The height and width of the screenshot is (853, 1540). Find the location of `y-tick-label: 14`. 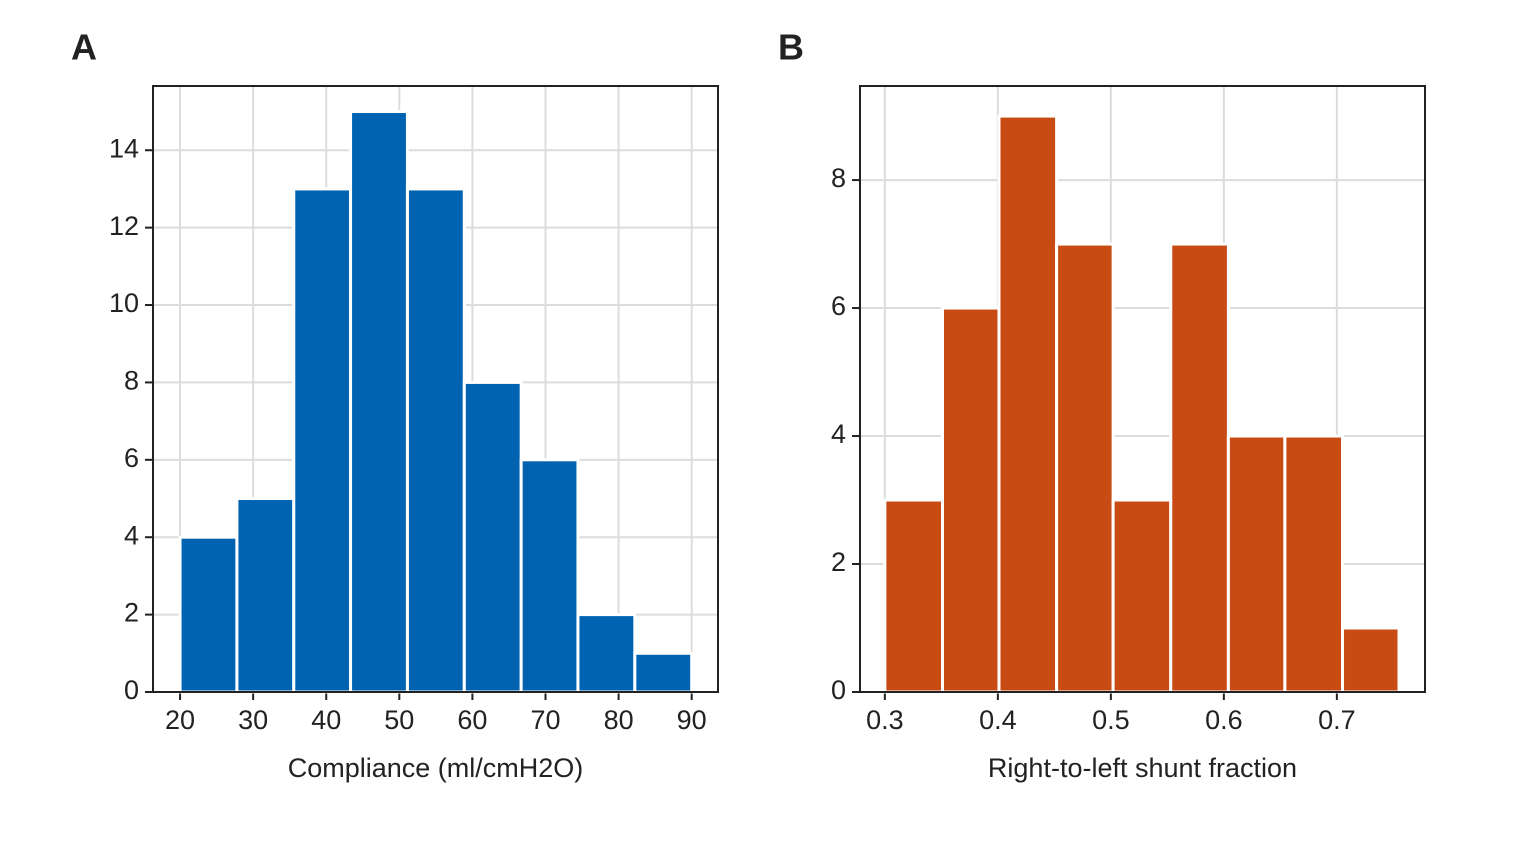

y-tick-label: 14 is located at coordinates (124, 148).